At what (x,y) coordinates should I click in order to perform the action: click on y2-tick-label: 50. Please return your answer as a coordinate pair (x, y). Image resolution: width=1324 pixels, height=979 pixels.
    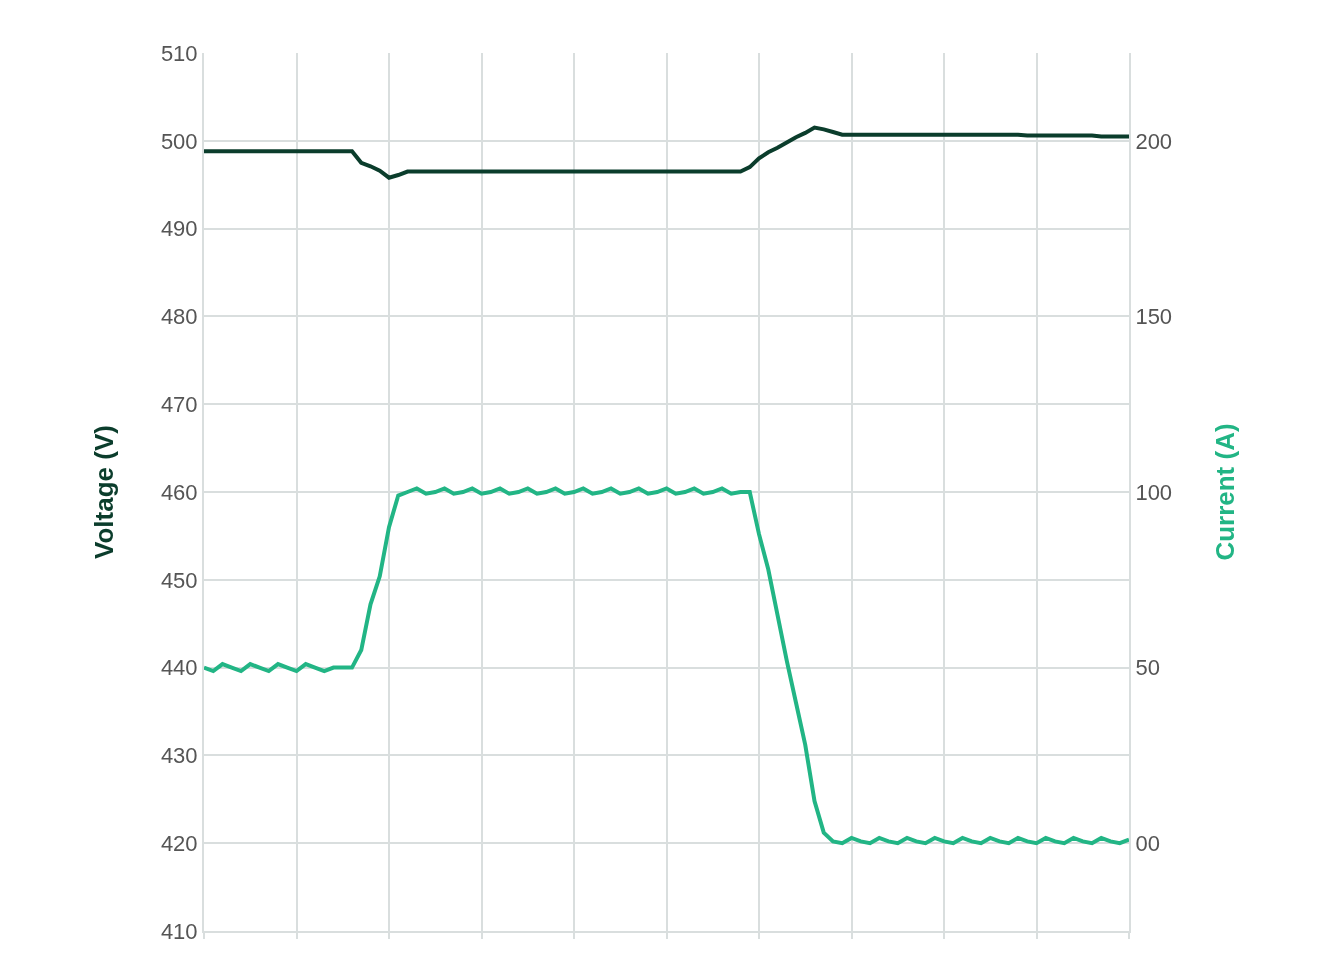
    Looking at the image, I should click on (1147, 668).